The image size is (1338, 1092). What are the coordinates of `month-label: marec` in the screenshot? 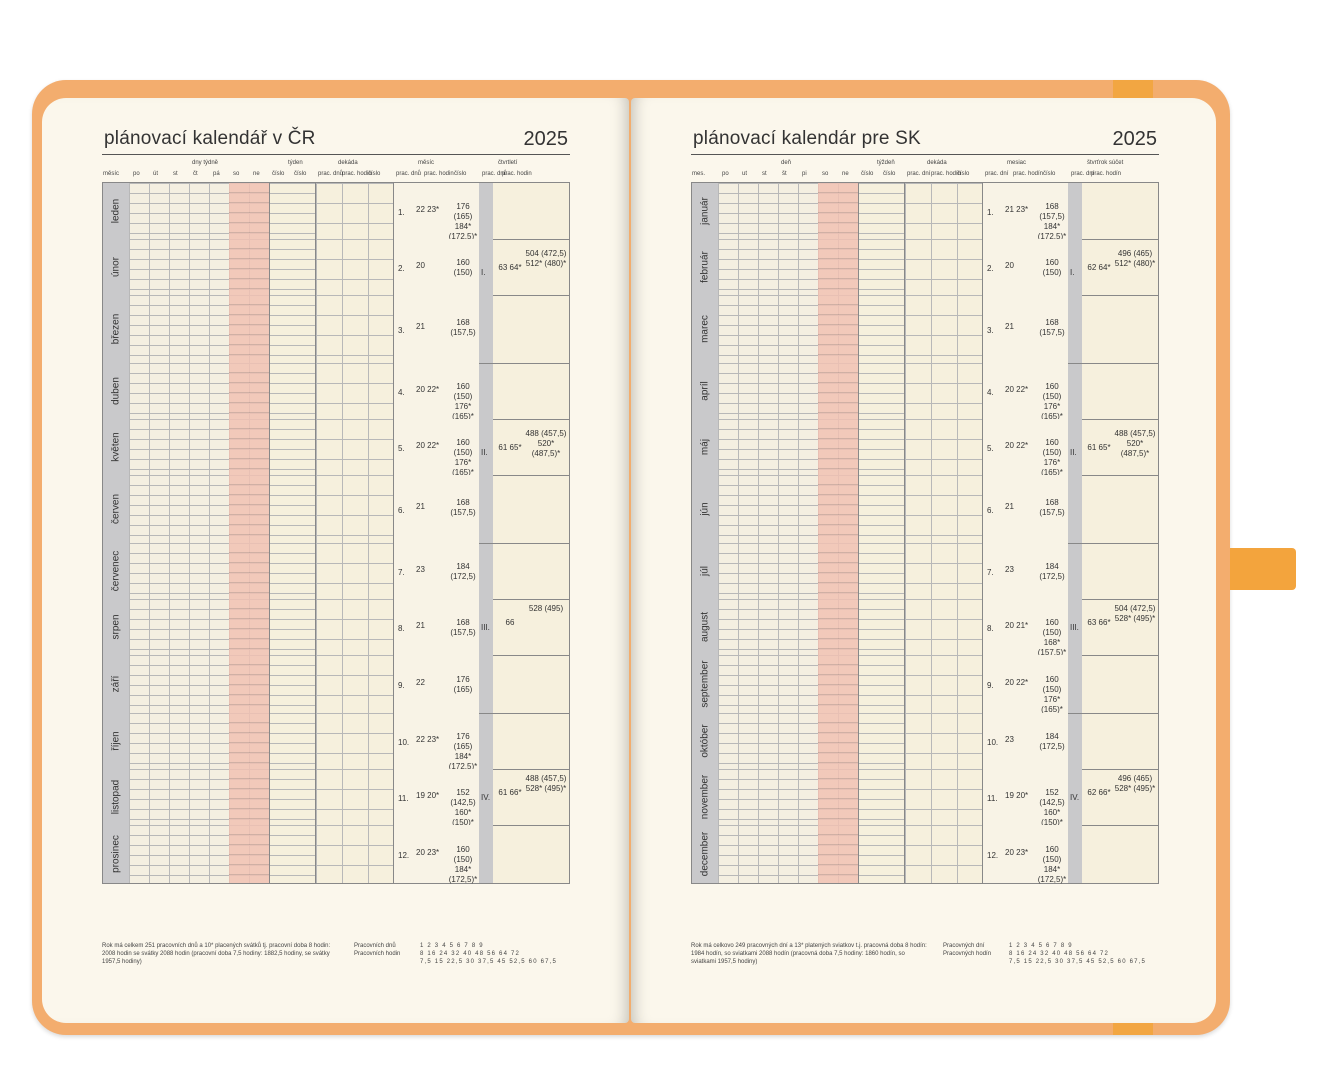 It's located at (705, 329).